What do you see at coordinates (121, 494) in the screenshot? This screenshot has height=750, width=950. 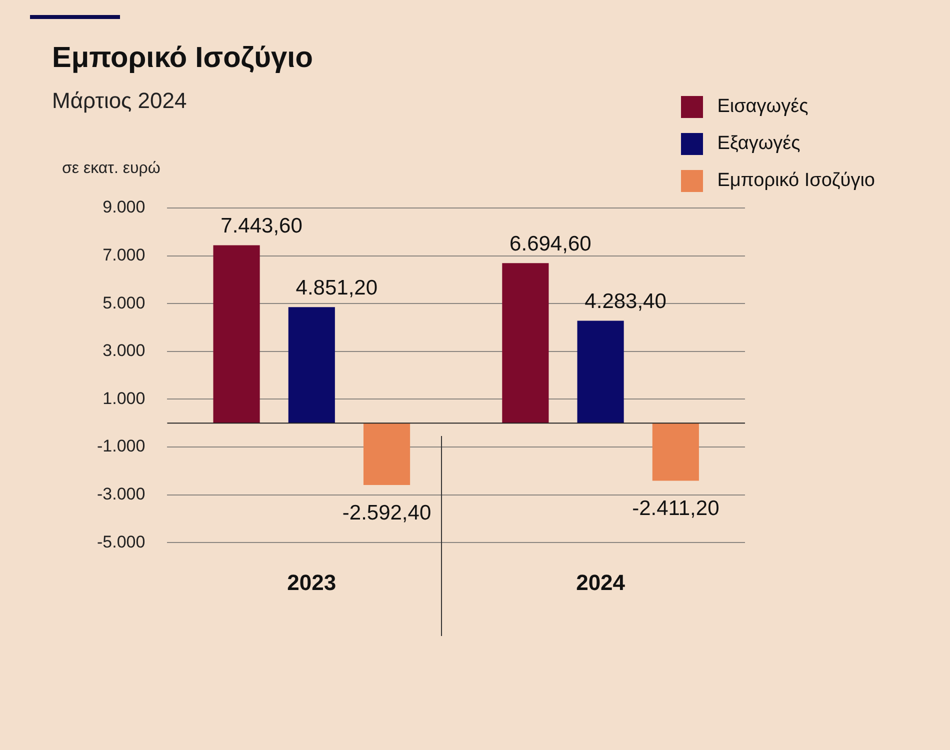 I see `y-tick-label: -3.000` at bounding box center [121, 494].